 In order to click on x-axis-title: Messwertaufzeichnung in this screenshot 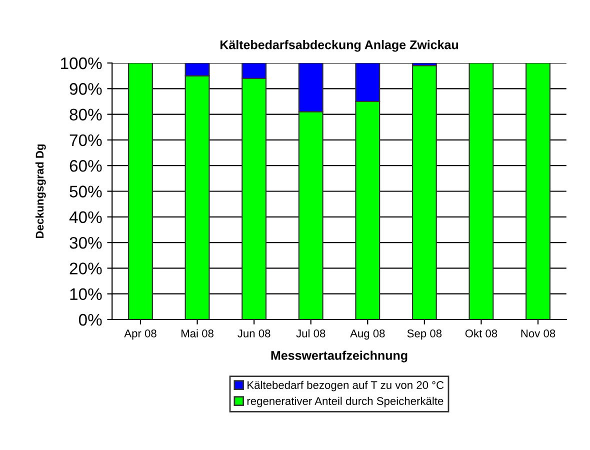, I will do `click(339, 356)`.